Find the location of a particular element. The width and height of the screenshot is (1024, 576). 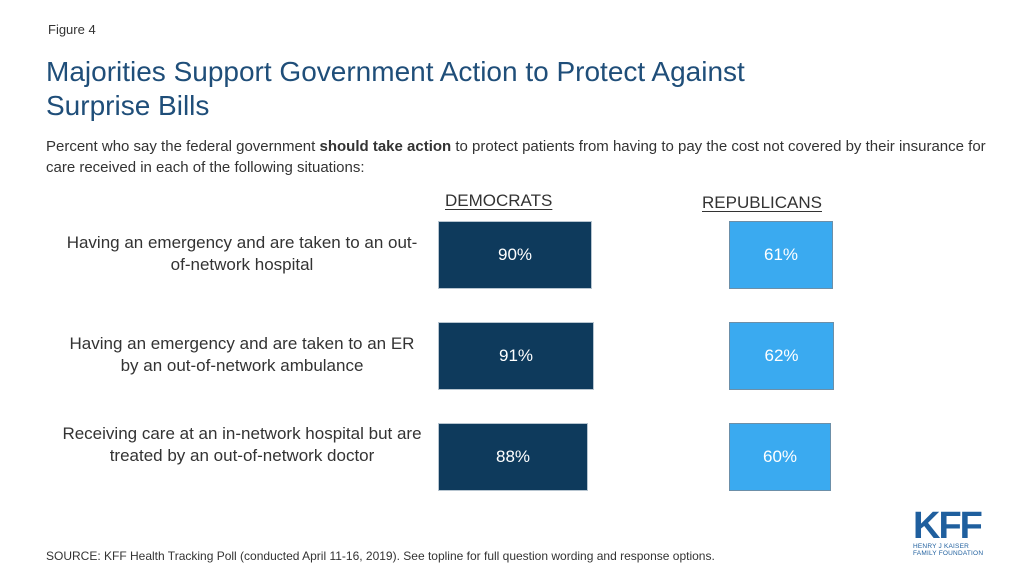

subtitle-emphasis: should take action is located at coordinates (385, 146).